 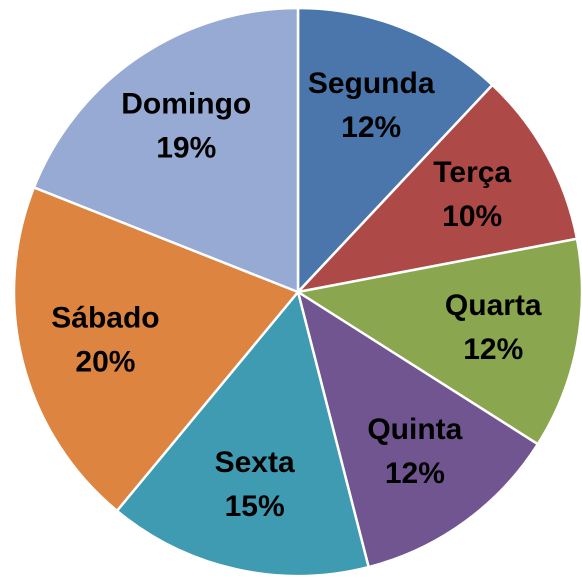 I want to click on slice-value-label: 10%, so click(x=472, y=216).